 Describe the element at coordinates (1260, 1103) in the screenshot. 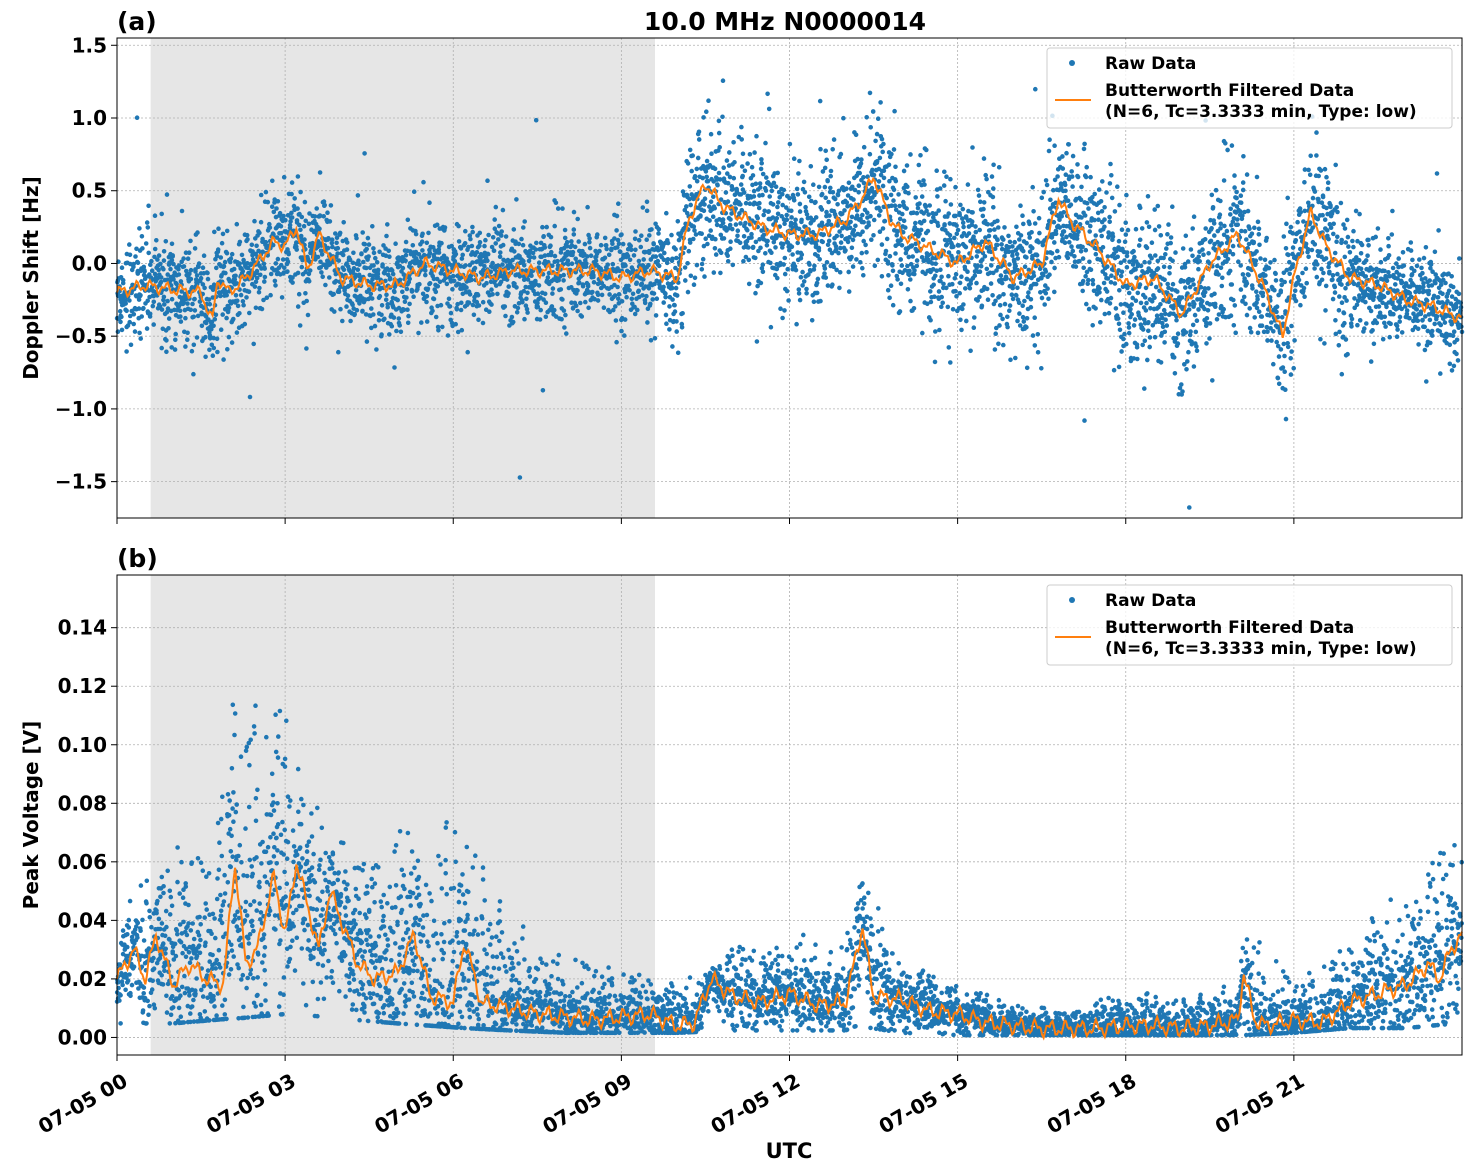

I see `x-tick-label: 07-05 21` at that location.